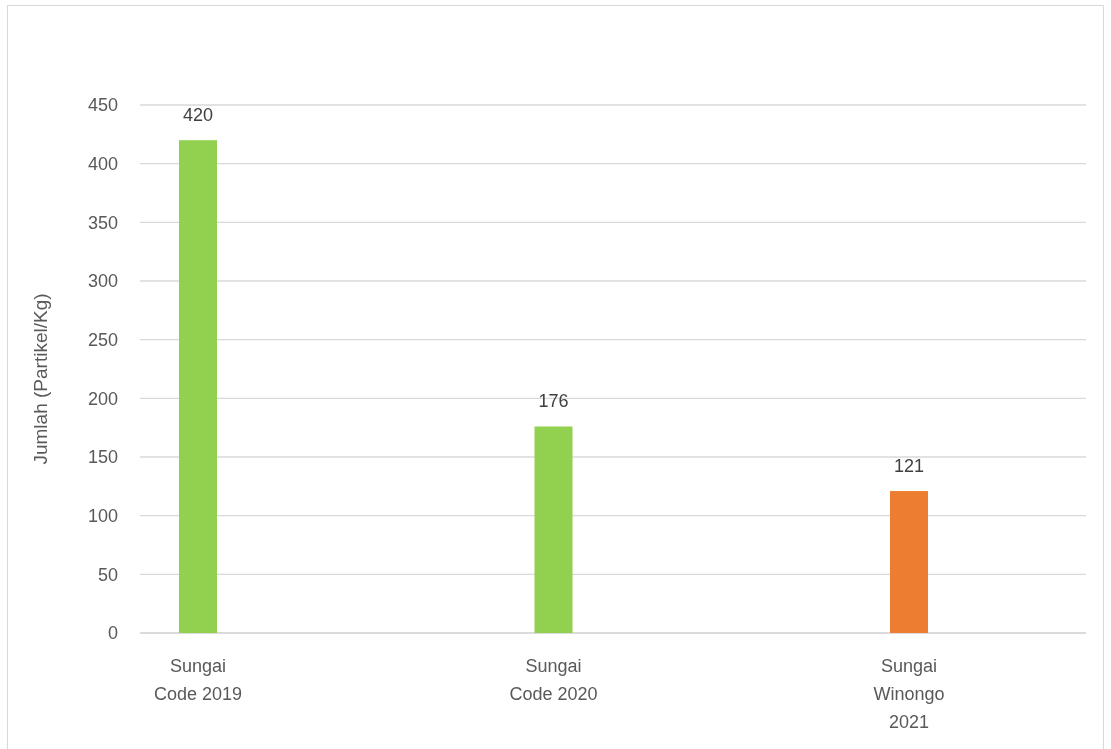 The image size is (1111, 749). Describe the element at coordinates (102, 281) in the screenshot. I see `y-tick-label: 300` at that location.